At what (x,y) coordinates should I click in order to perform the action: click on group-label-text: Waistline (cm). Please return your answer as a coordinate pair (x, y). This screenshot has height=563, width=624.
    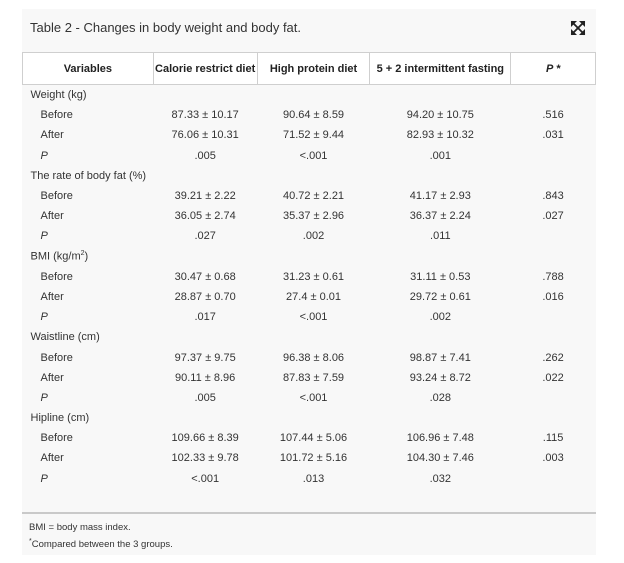
    Looking at the image, I should click on (65, 337).